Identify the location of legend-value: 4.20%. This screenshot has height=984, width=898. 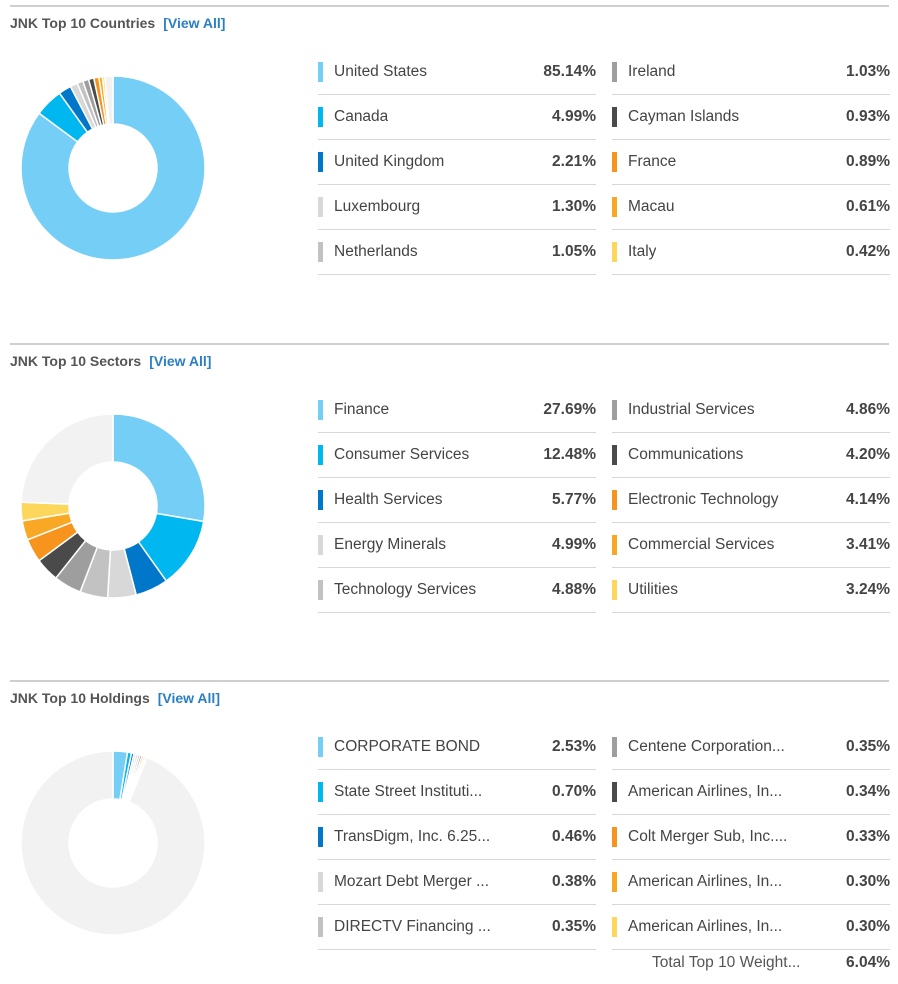
(868, 454).